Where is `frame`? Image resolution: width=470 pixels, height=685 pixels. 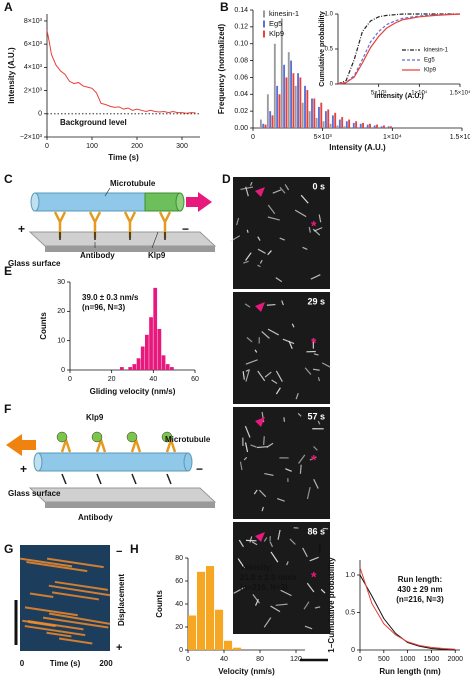 frame is located at coordinates (281, 233).